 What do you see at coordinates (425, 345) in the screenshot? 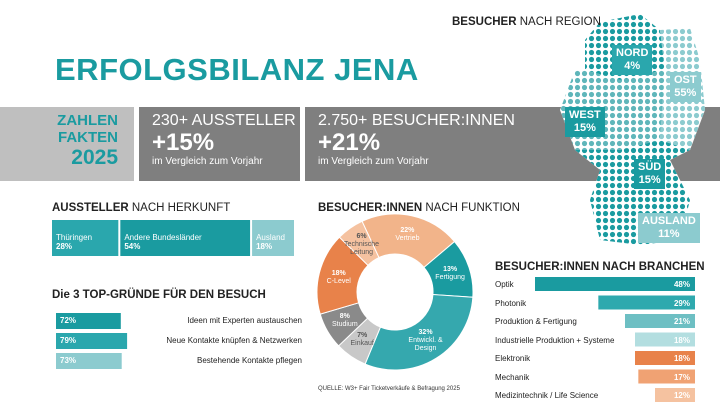
I see `category-label: Entwickl. & Design` at bounding box center [425, 345].